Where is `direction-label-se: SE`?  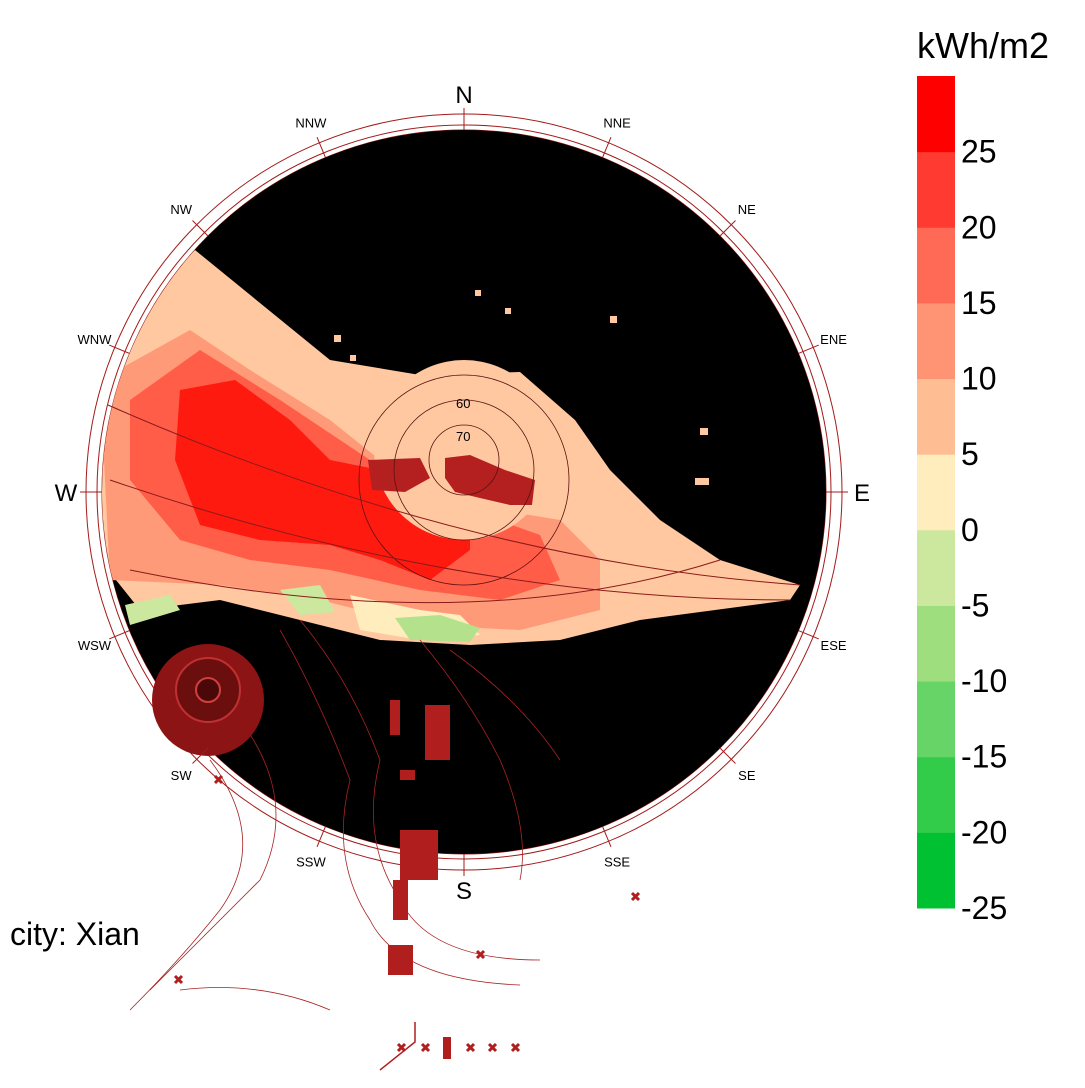
direction-label-se: SE is located at coordinates (747, 775).